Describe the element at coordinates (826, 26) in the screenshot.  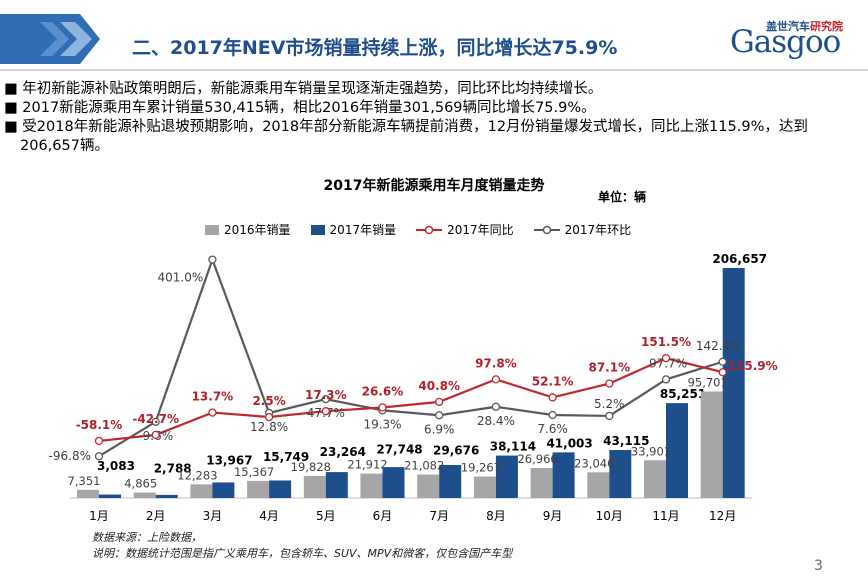
I see `logo-cn-b: 研究院` at that location.